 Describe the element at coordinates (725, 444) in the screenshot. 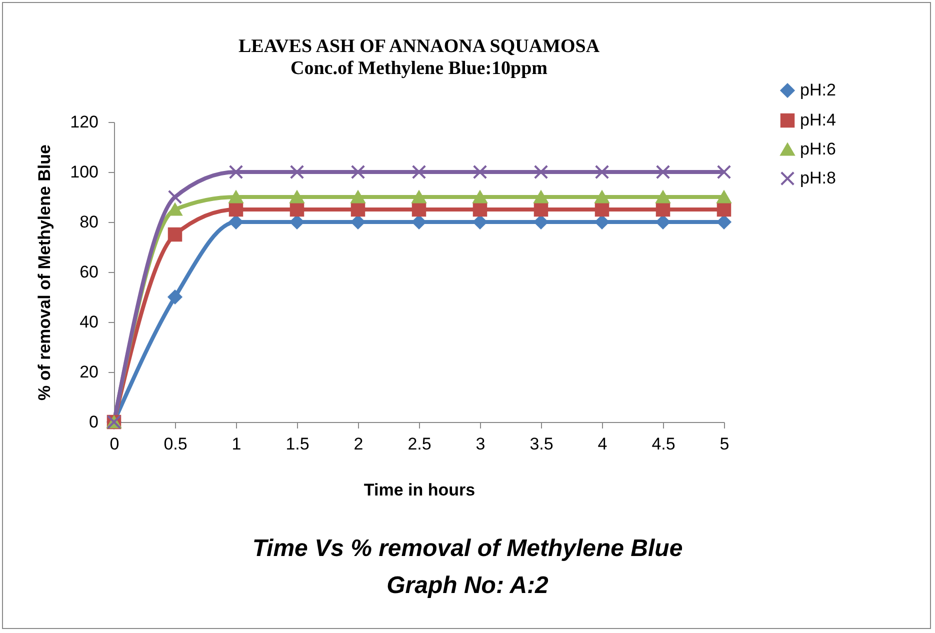

I see `x-tick-label: 5` at that location.